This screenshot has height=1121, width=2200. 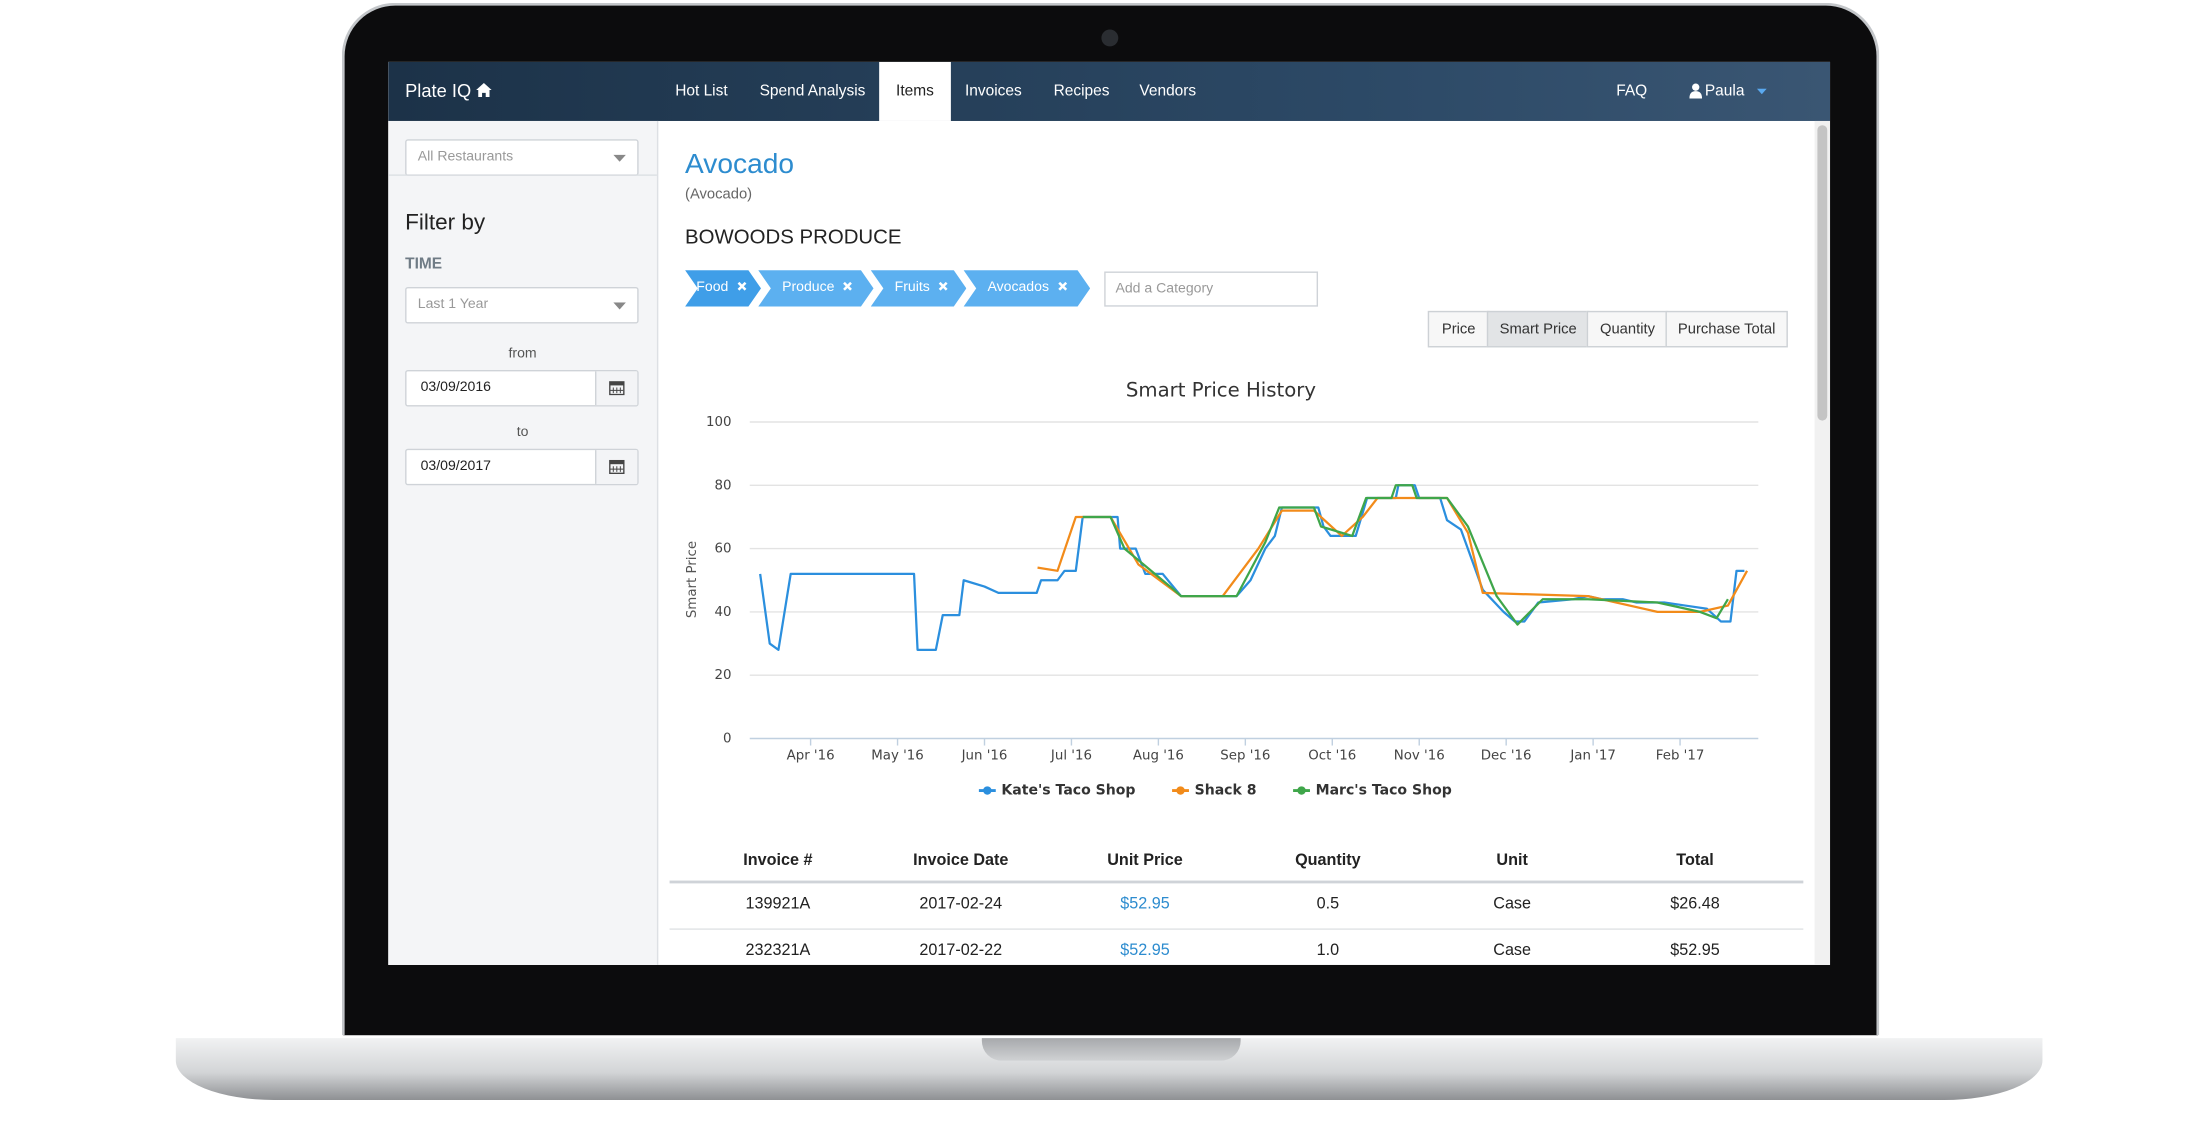 What do you see at coordinates (701, 91) in the screenshot?
I see `nav-link: Hot List` at bounding box center [701, 91].